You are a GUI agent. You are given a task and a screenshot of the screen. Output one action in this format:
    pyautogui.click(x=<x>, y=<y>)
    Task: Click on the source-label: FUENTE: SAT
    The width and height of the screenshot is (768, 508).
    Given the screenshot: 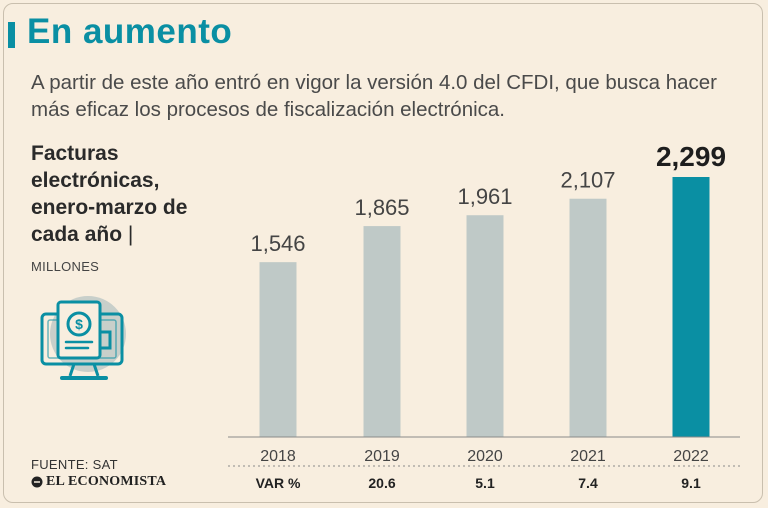 What is the action you would take?
    pyautogui.click(x=74, y=464)
    